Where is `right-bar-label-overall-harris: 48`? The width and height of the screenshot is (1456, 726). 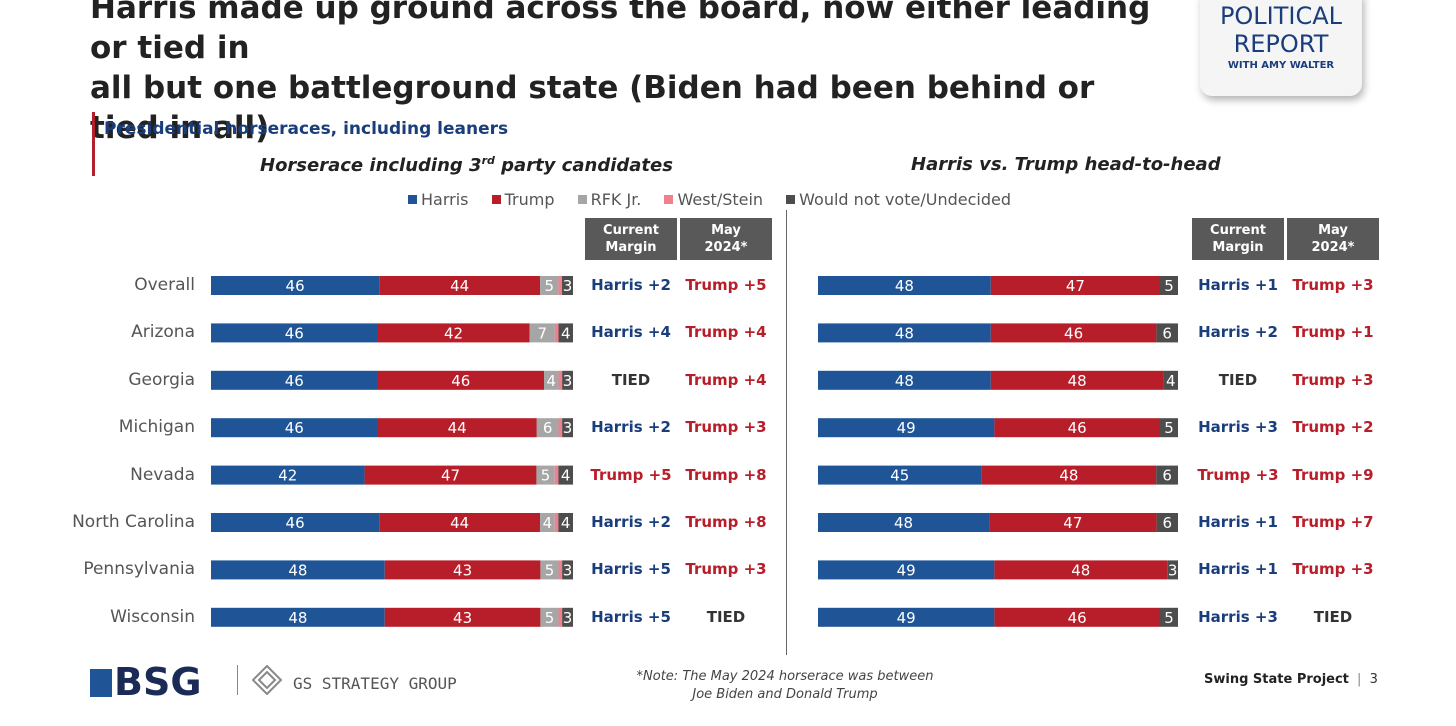 right-bar-label-overall-harris: 48 is located at coordinates (904, 286).